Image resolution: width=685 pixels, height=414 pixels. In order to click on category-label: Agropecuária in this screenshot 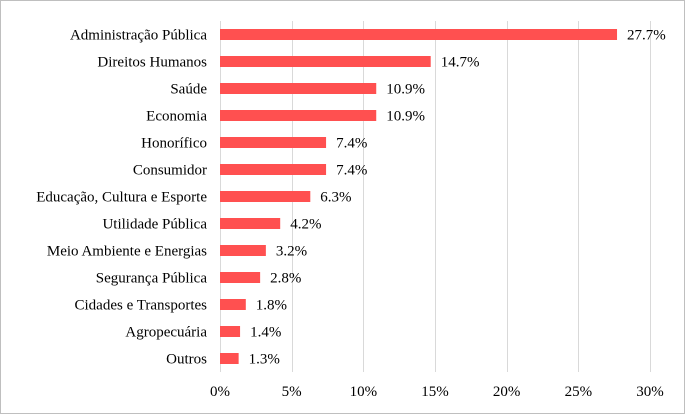, I will do `click(166, 333)`.